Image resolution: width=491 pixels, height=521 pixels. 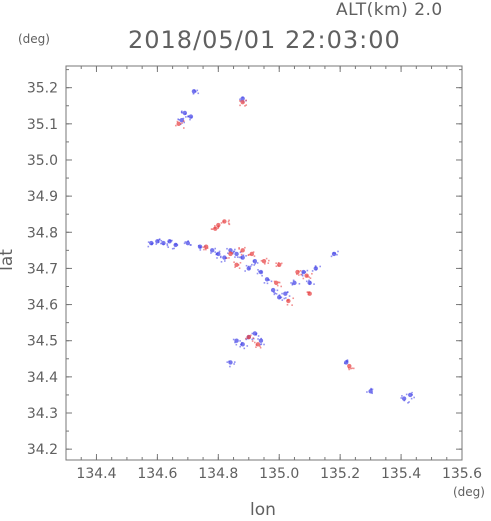 What do you see at coordinates (389, 10) in the screenshot?
I see `altitude-label: ALT(km) 2.0` at bounding box center [389, 10].